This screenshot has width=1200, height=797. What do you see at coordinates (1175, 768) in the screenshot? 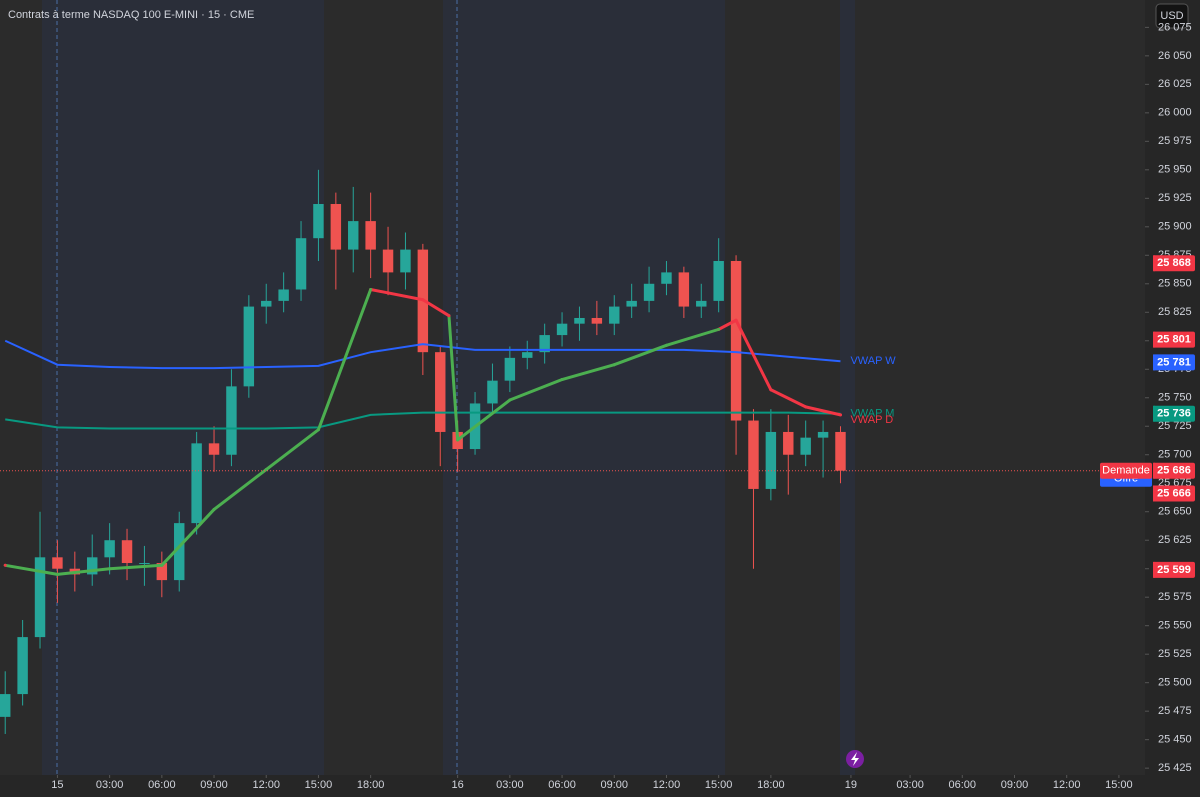
I see `y-tick-label: 25 425` at bounding box center [1175, 768].